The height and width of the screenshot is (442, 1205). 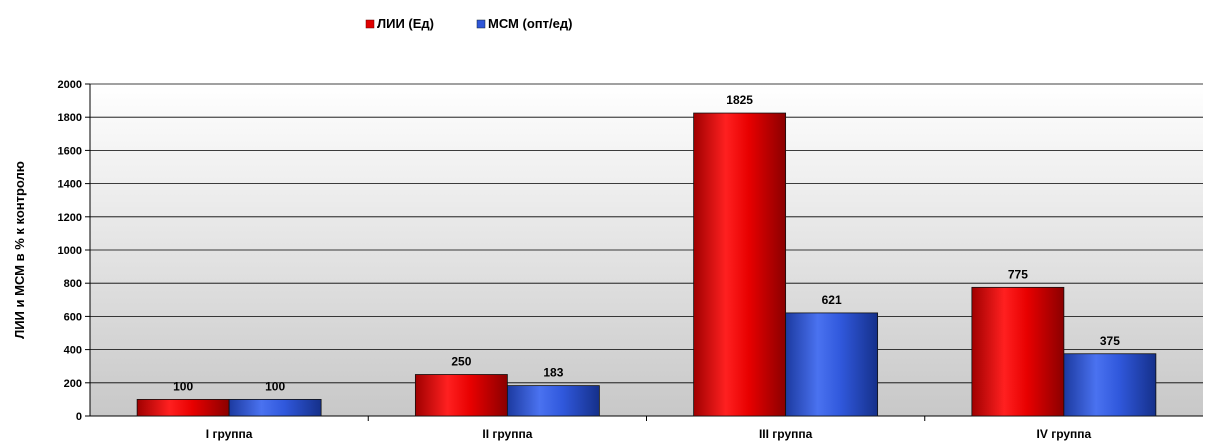 I want to click on y-tick-label: 0, so click(x=79, y=417).